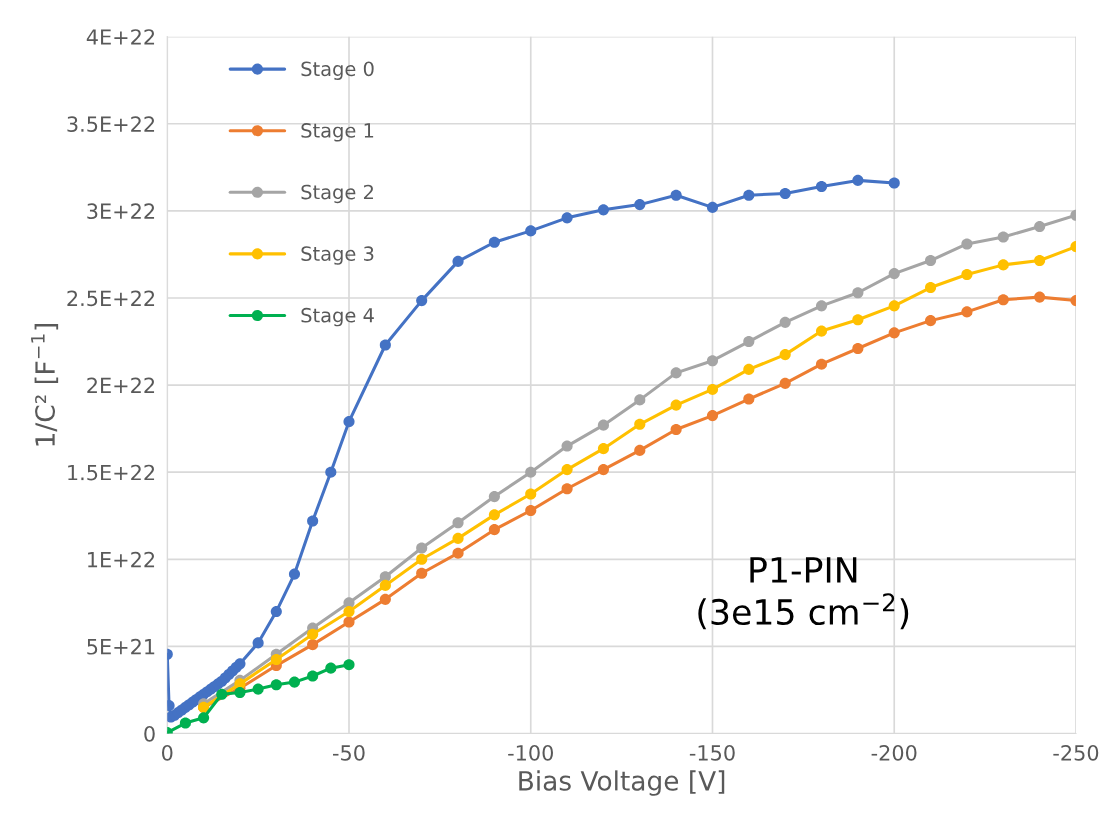 Image resolution: width=1115 pixels, height=815 pixels. Describe the element at coordinates (712, 752) in the screenshot. I see `x-tick-label: -150` at that location.